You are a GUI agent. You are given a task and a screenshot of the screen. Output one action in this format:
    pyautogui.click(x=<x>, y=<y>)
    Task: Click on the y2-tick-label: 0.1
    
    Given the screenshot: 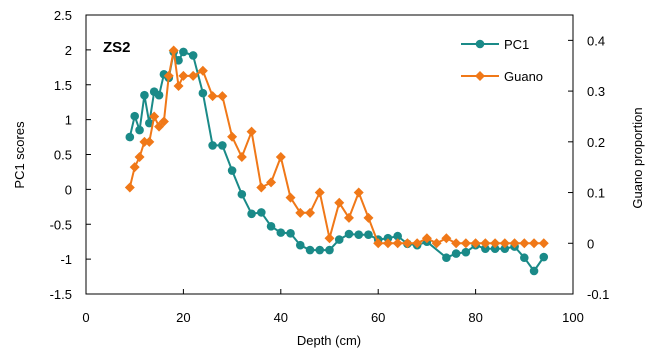 What is the action you would take?
    pyautogui.click(x=596, y=193)
    